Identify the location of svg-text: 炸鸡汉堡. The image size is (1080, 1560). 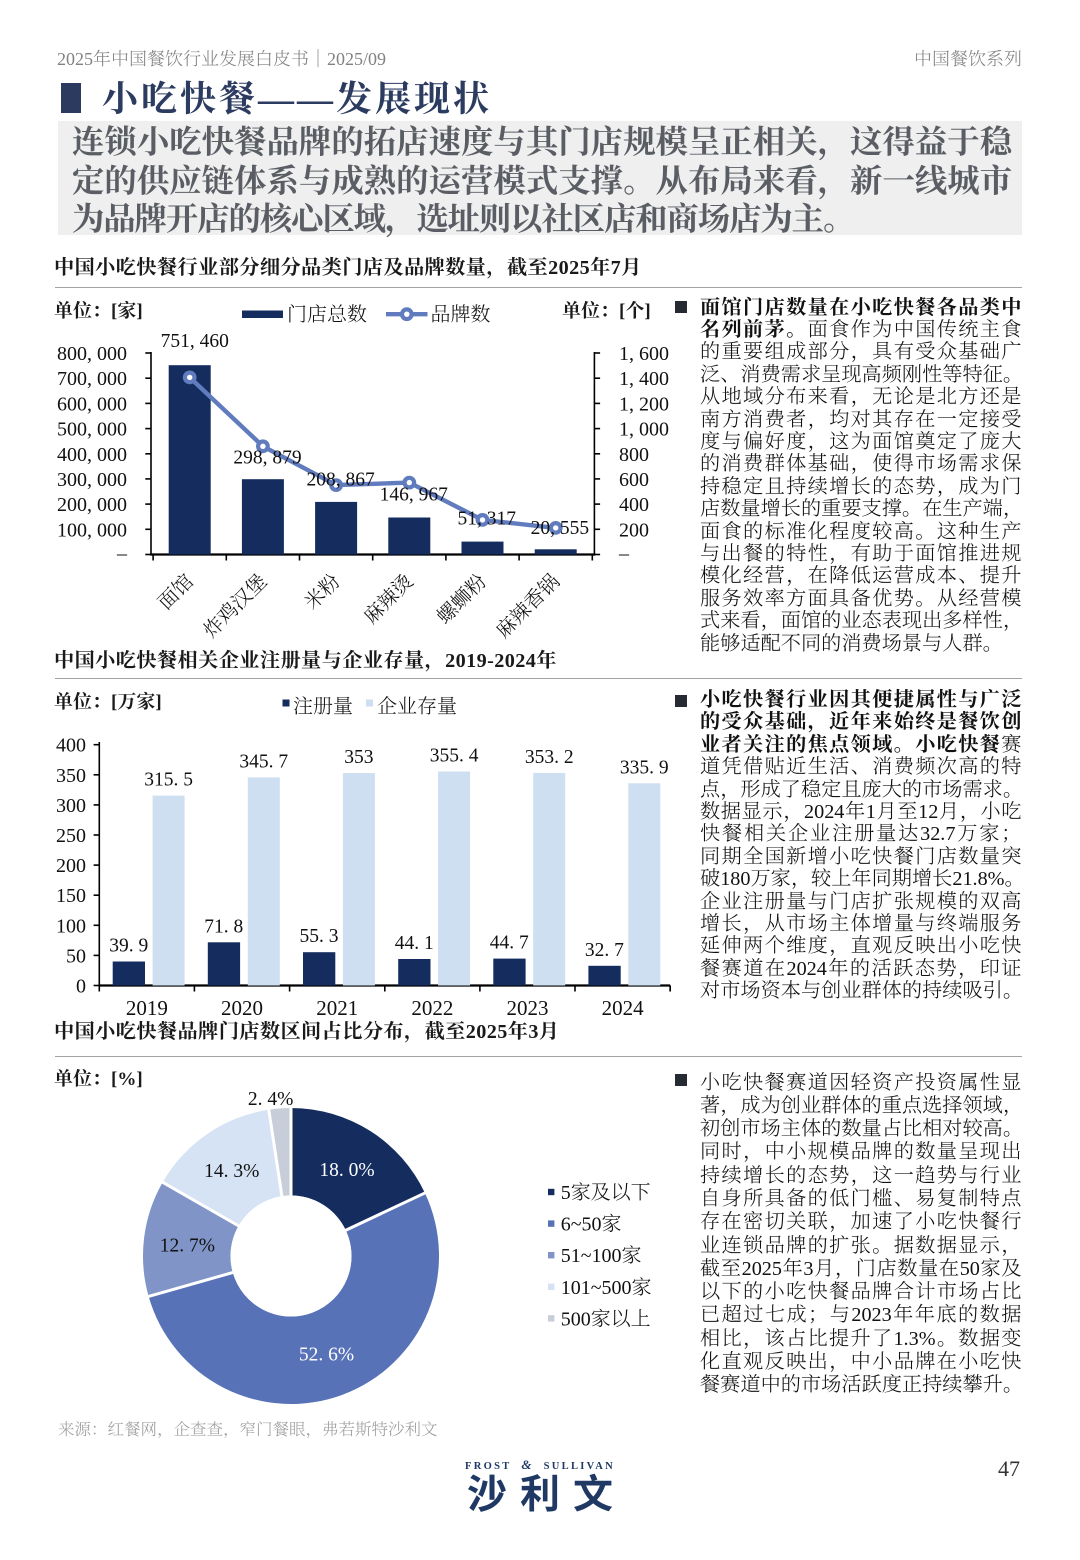
(235, 606).